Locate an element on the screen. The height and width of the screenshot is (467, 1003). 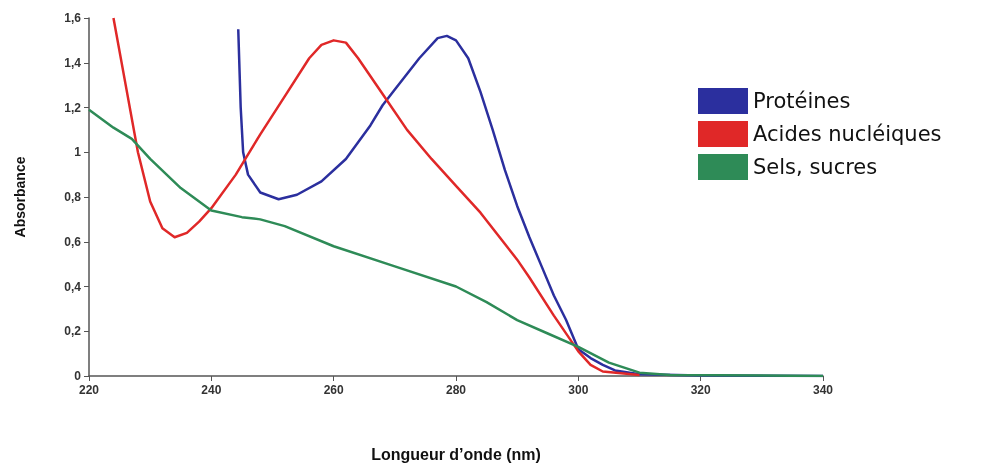
y-tick-label: 1,2 is located at coordinates (73, 107).